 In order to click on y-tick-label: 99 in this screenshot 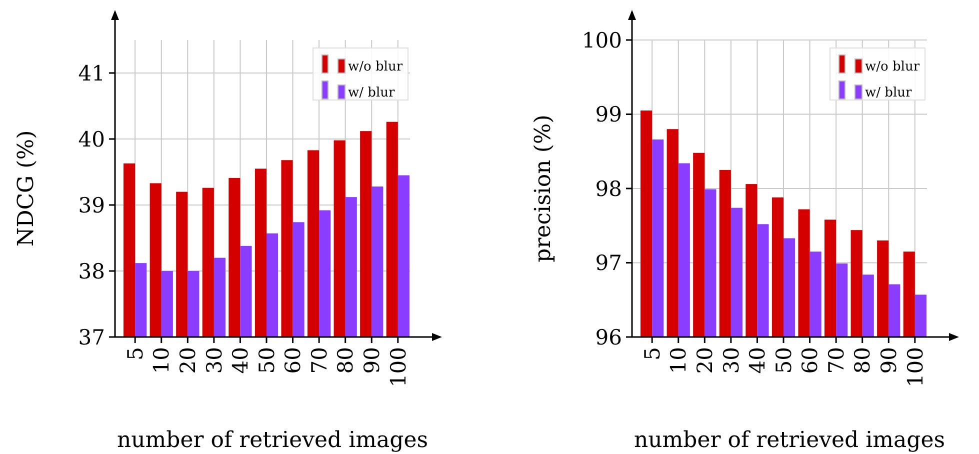, I will do `click(608, 114)`.